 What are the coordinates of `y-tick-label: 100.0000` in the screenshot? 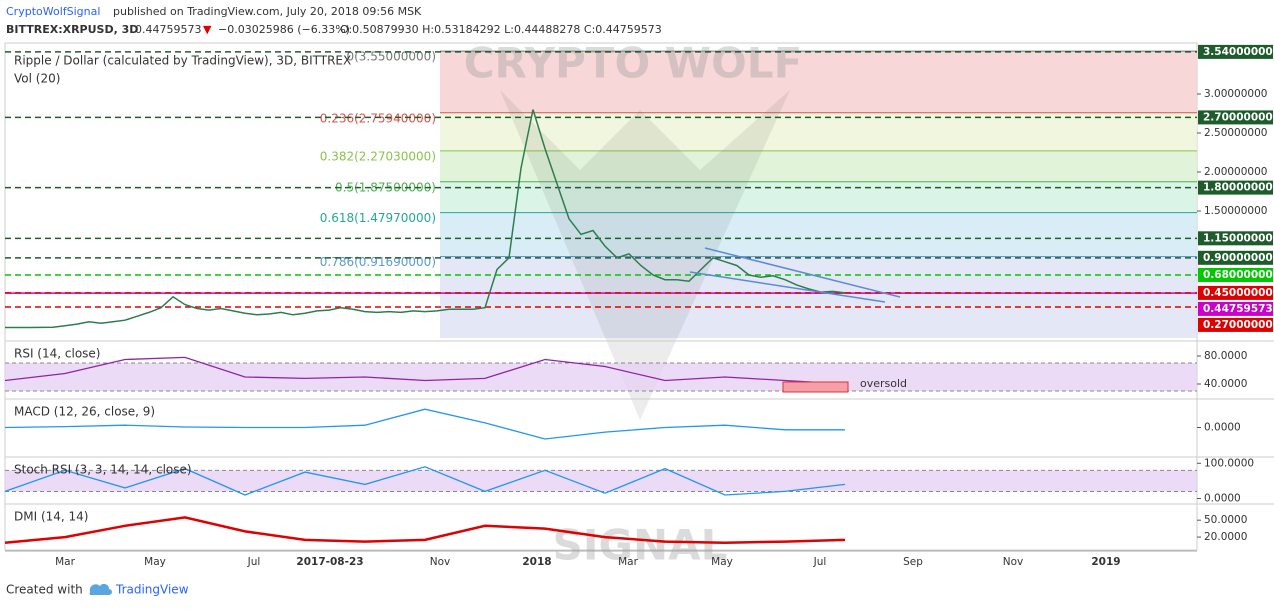 It's located at (1229, 463).